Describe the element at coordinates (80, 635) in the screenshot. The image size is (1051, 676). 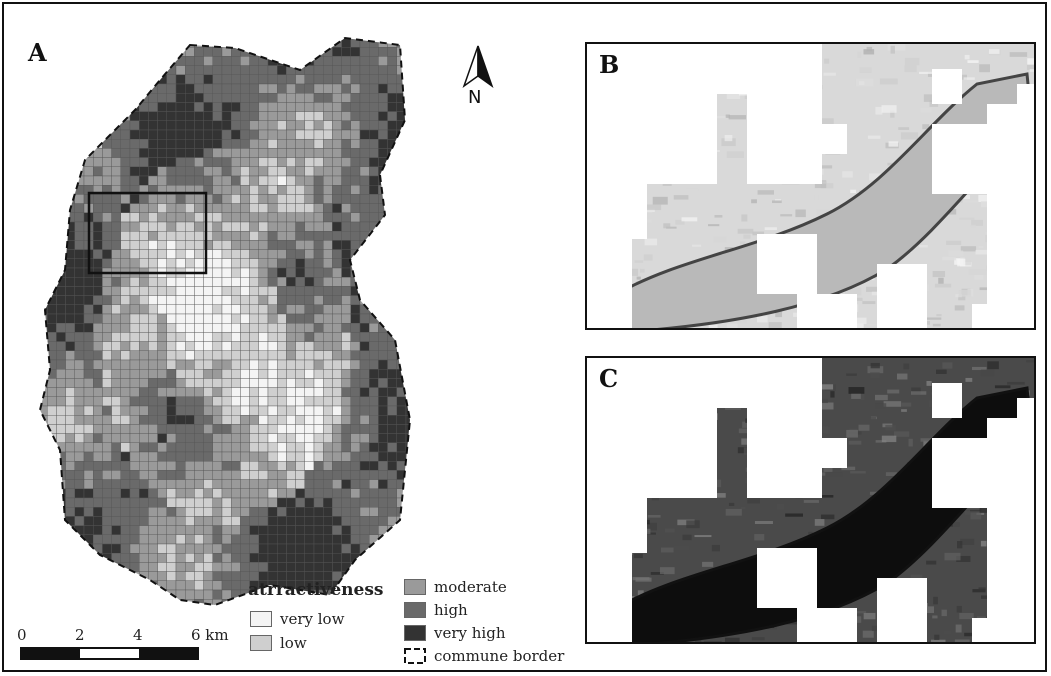
I see `scale-tick-label: 2` at that location.